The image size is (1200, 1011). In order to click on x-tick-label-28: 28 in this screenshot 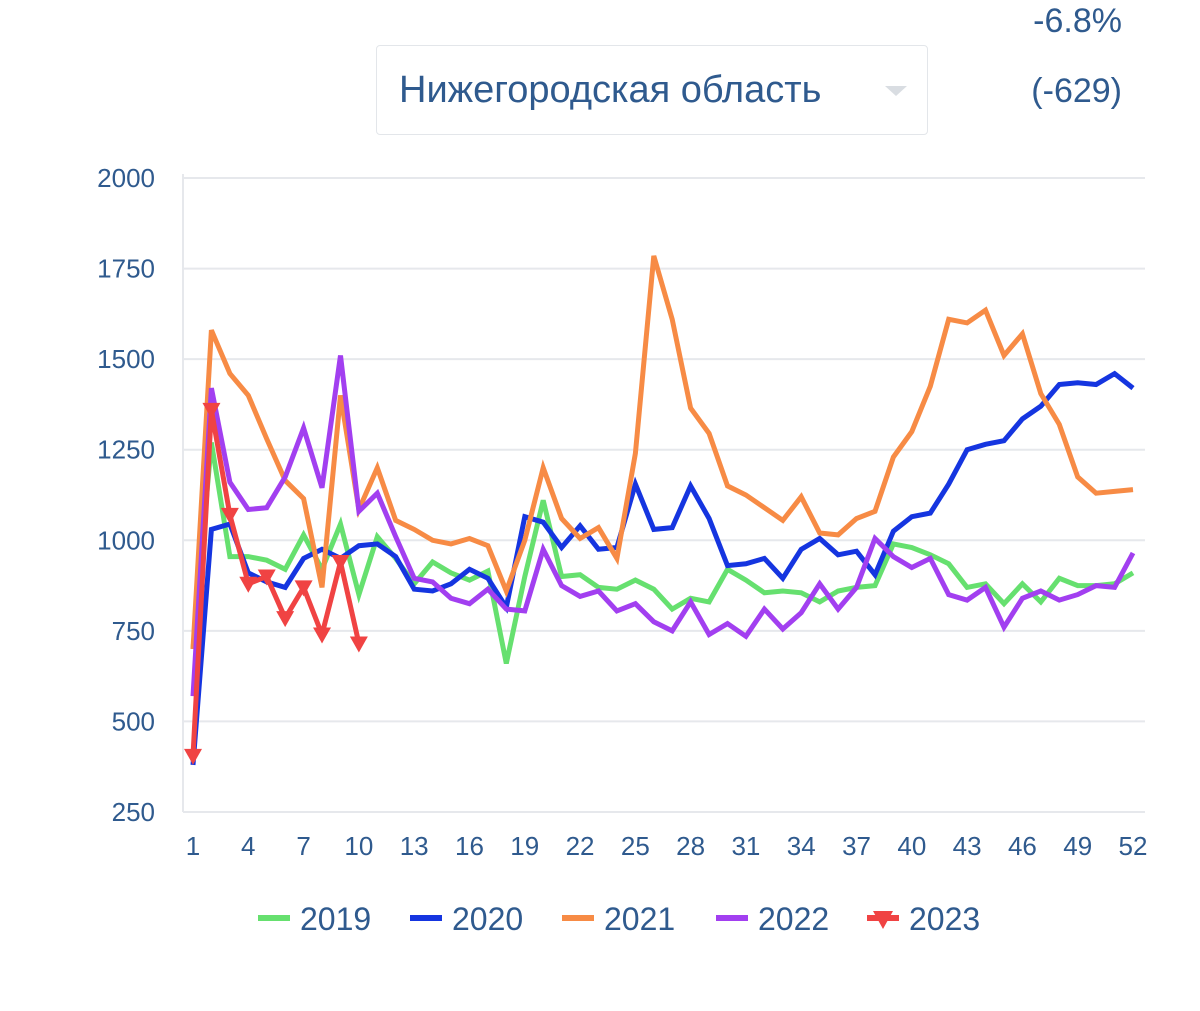, I will do `click(690, 846)`.